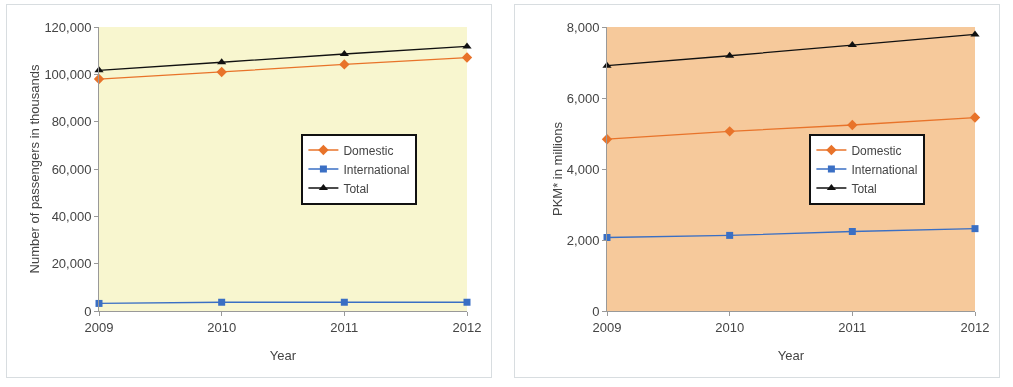  I want to click on y-tick-label: 20,000, so click(71, 264).